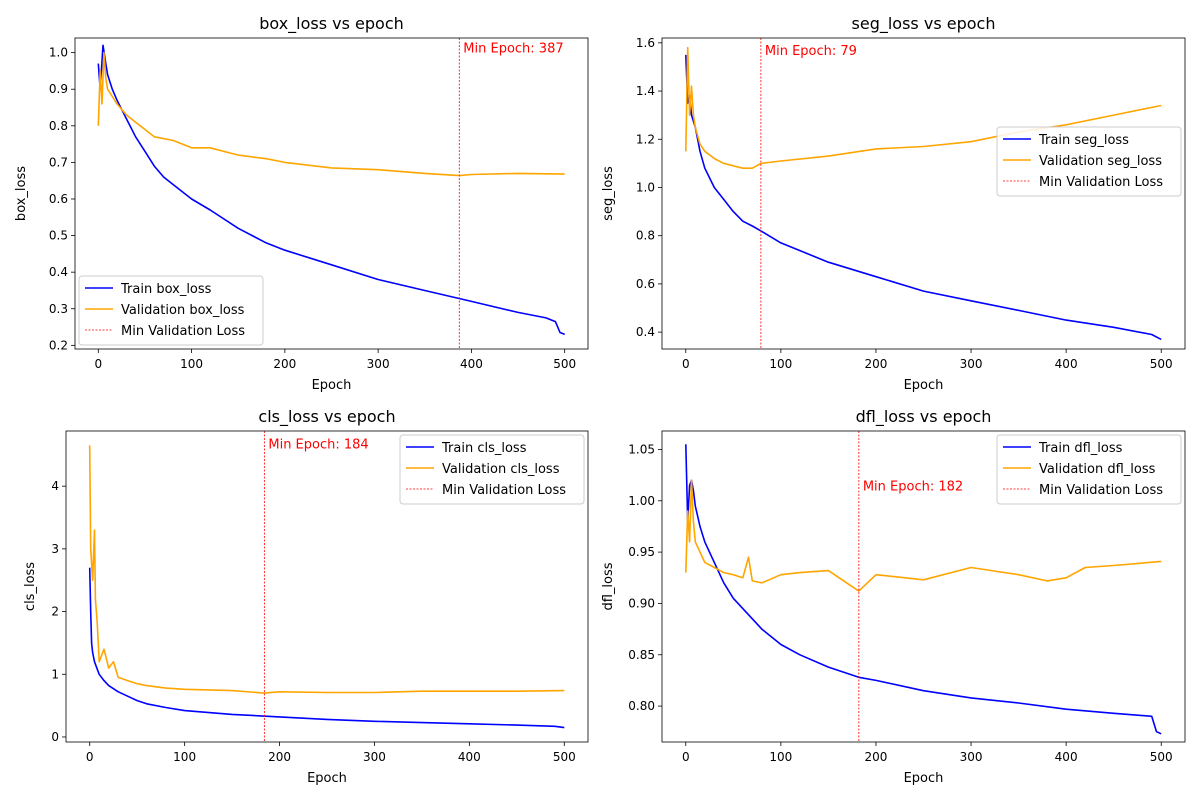 This screenshot has width=1200, height=800. I want to click on y-axis-label: dfl_loss, so click(608, 586).